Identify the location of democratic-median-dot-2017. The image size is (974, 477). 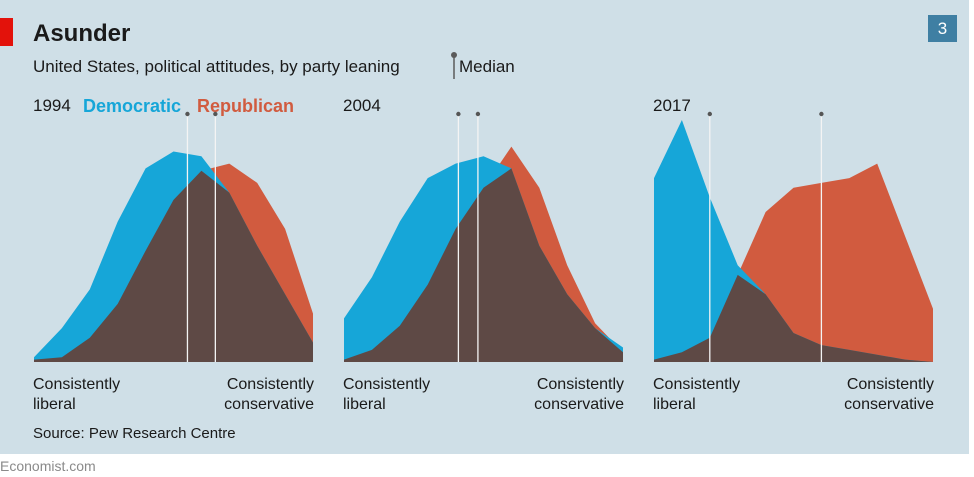
(709, 114).